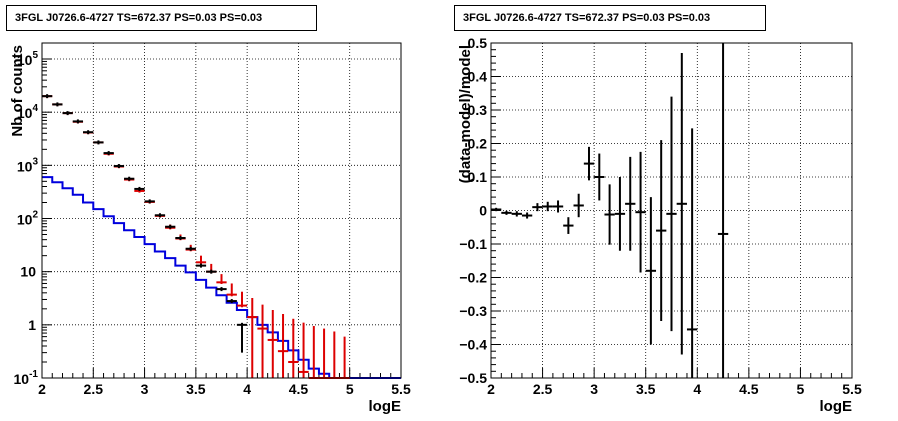 The height and width of the screenshot is (421, 898). What do you see at coordinates (28, 112) in the screenshot?
I see `left-y-tick-label: 10⁴` at bounding box center [28, 112].